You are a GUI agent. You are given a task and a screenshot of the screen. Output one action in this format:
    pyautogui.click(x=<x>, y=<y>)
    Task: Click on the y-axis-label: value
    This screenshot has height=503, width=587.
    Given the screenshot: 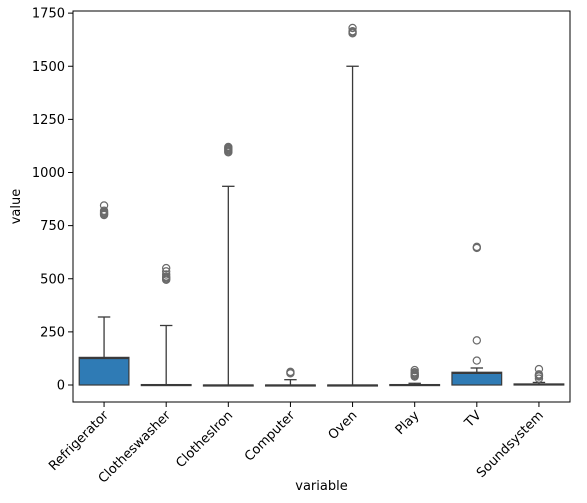 What is the action you would take?
    pyautogui.click(x=16, y=207)
    